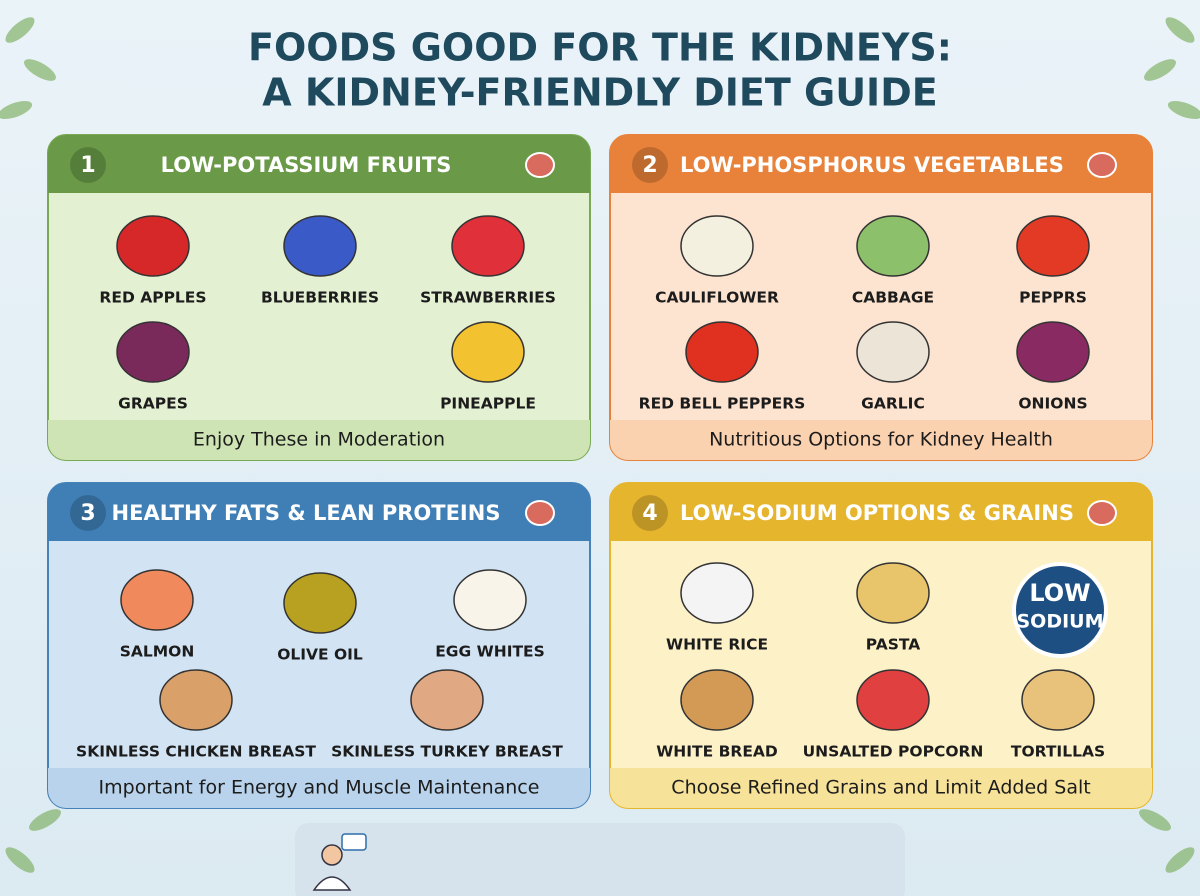 Image resolution: width=1200 pixels, height=896 pixels. I want to click on low-sodium-text: SODIUM, so click(1059, 622).